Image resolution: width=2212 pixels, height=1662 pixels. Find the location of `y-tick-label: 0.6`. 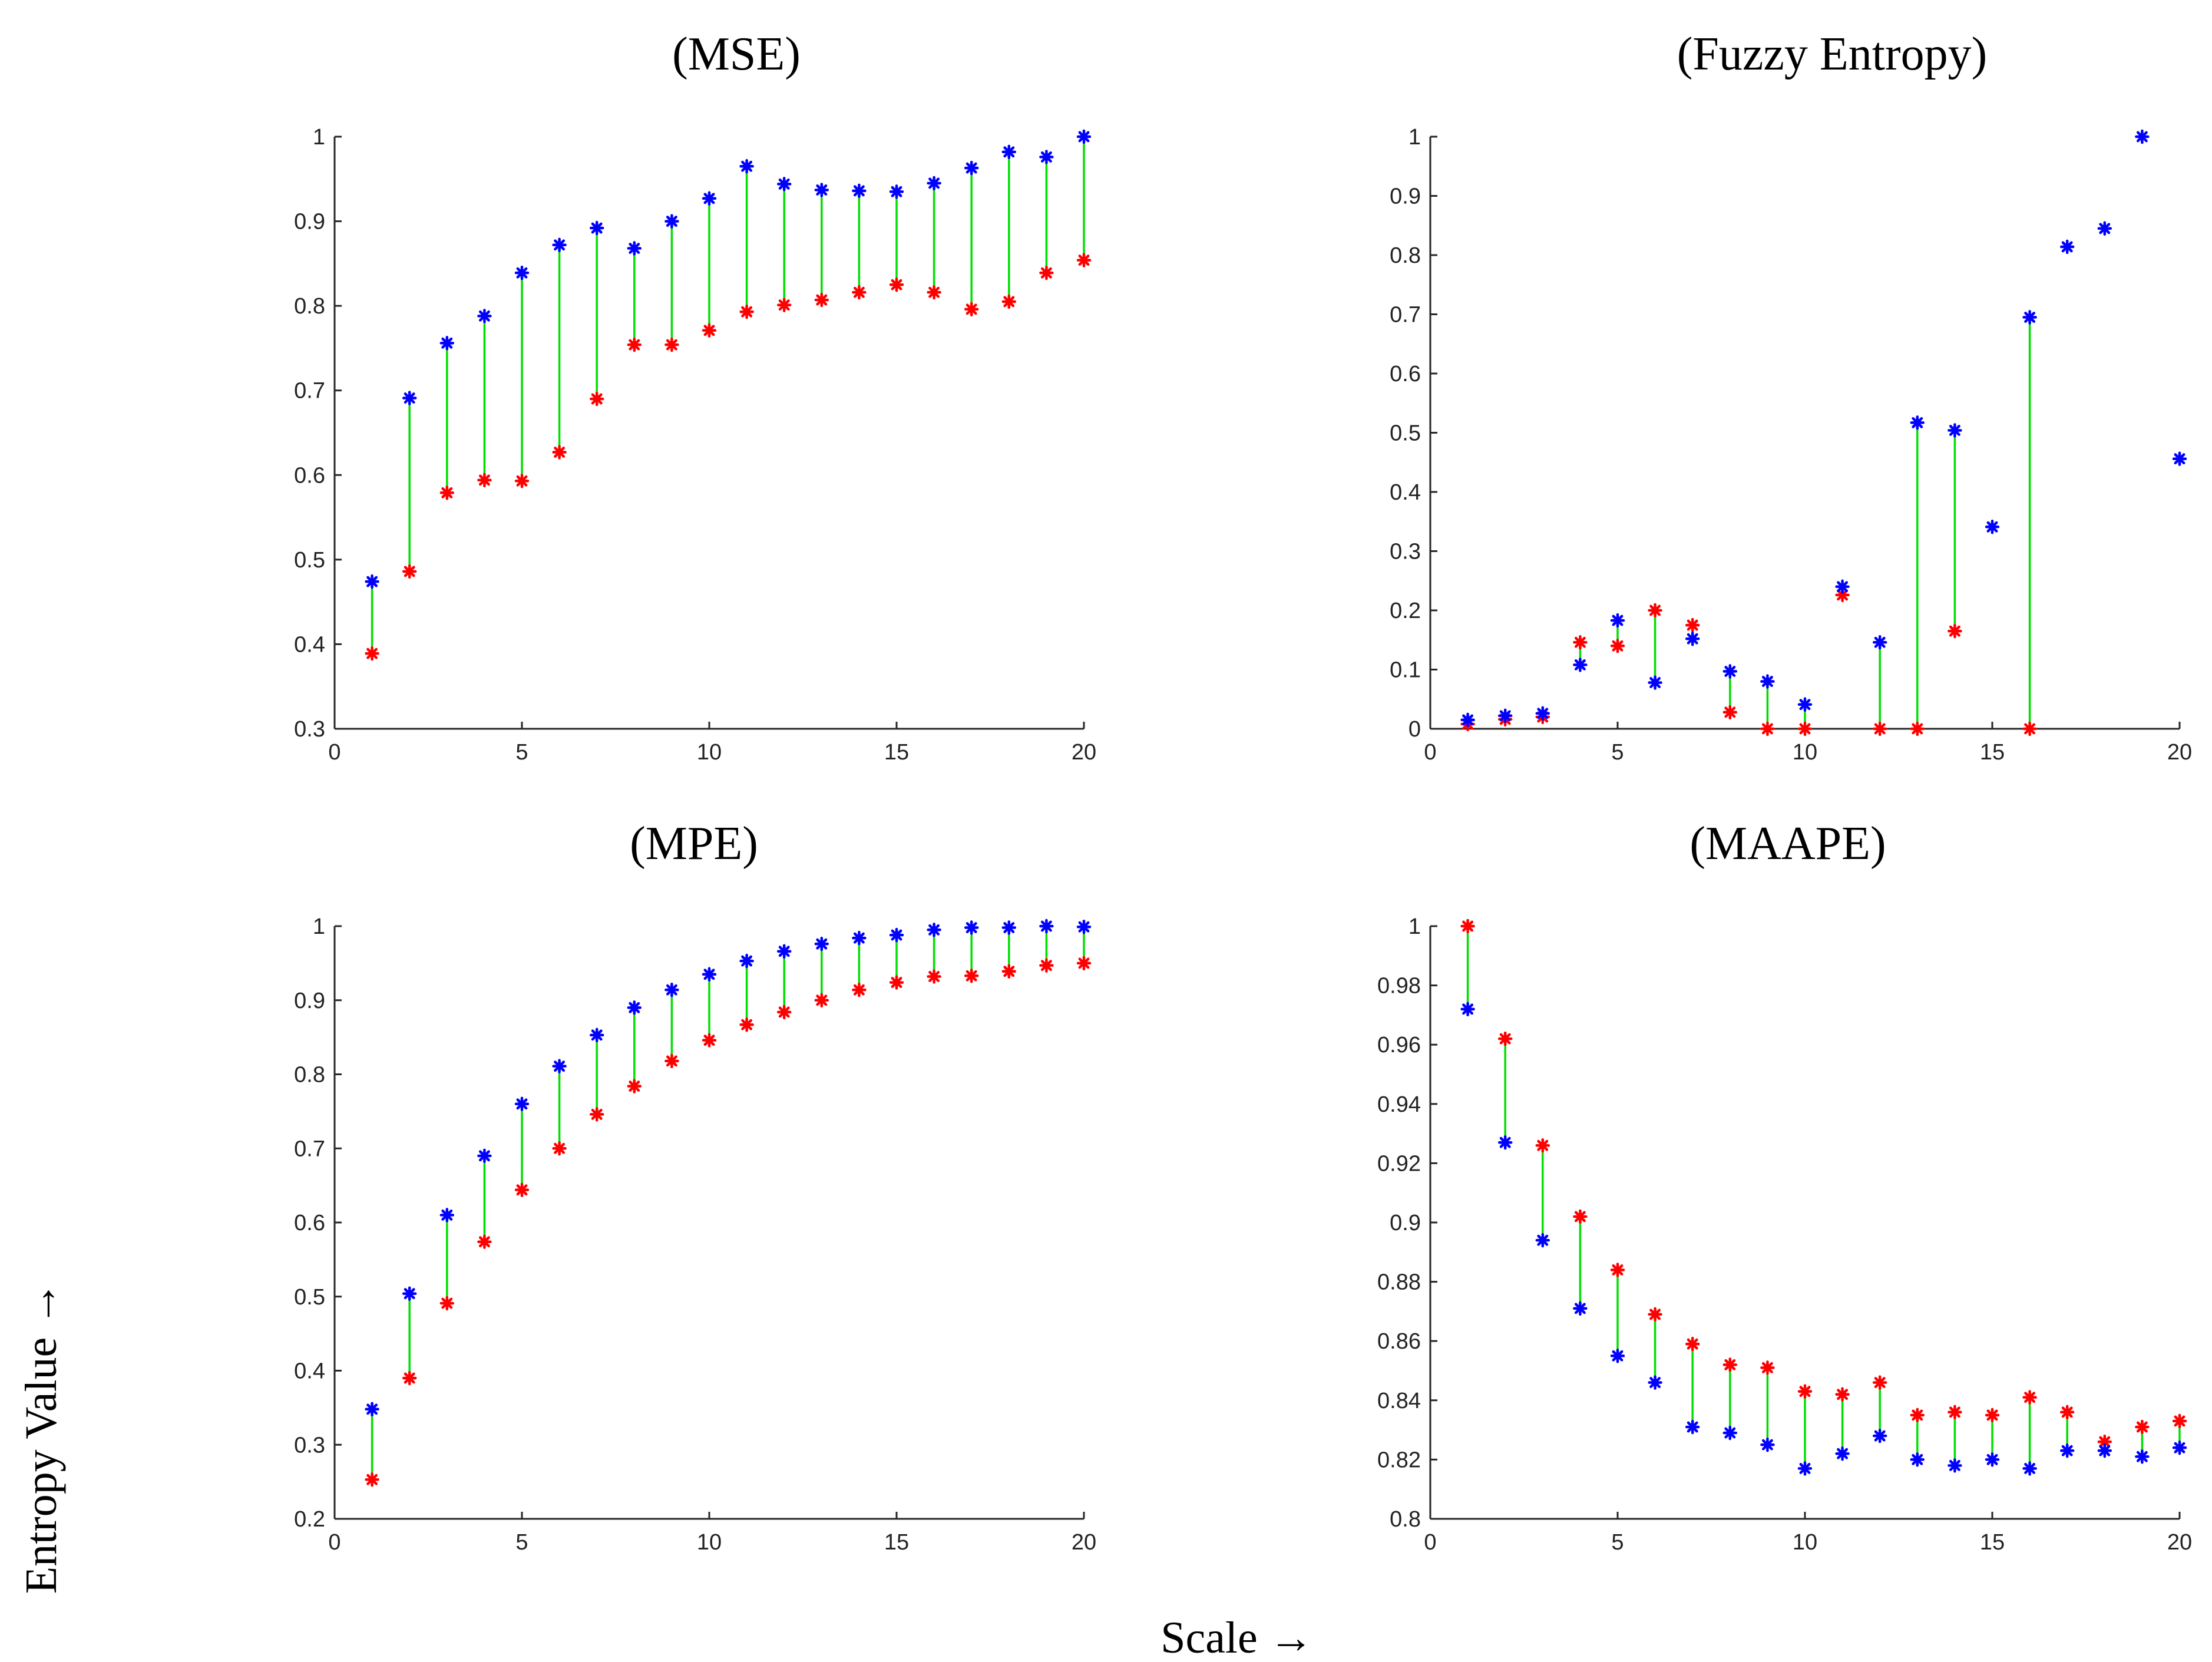

y-tick-label: 0.6 is located at coordinates (1405, 374).